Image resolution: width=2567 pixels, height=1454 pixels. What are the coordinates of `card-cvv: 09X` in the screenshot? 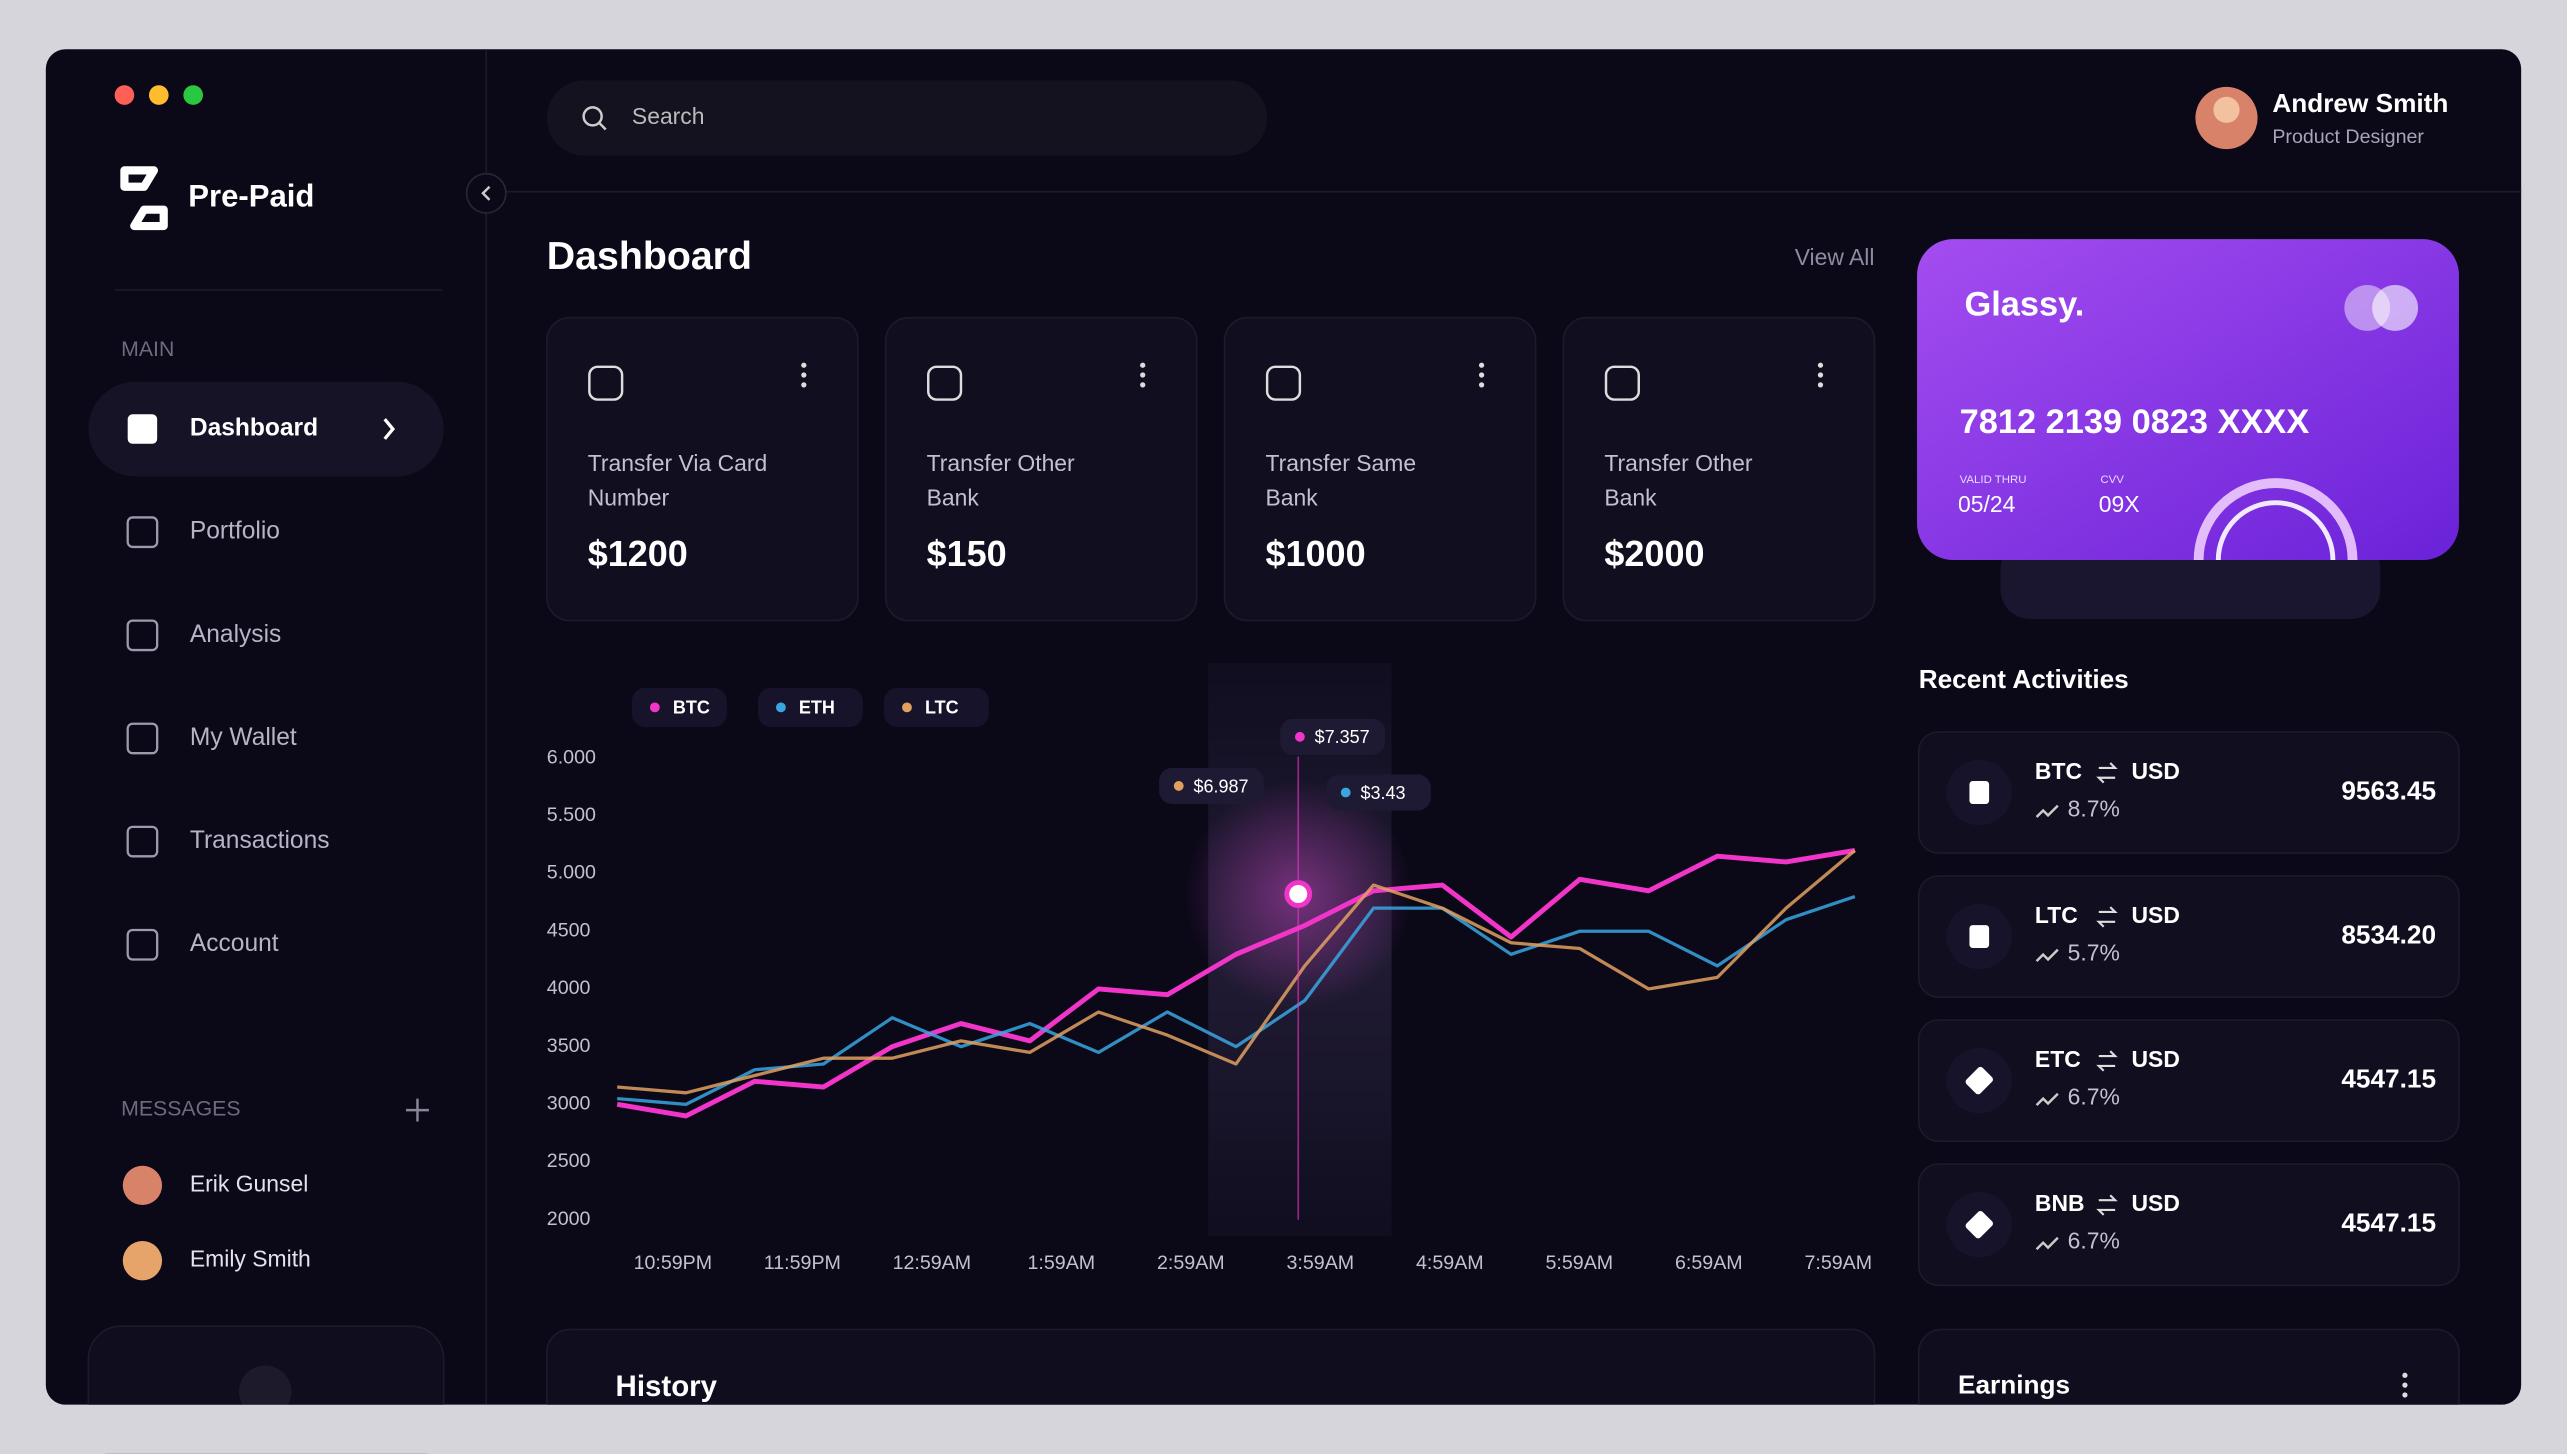 It's located at (2119, 504).